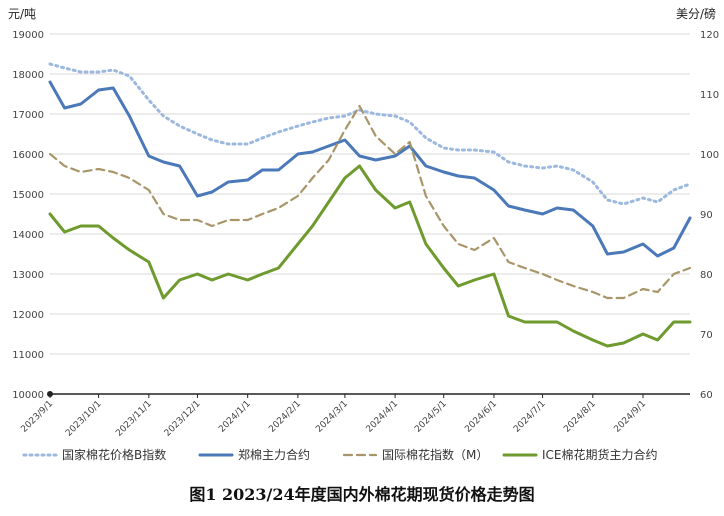  Describe the element at coordinates (706, 335) in the screenshot. I see `right-tick-label: 70` at that location.